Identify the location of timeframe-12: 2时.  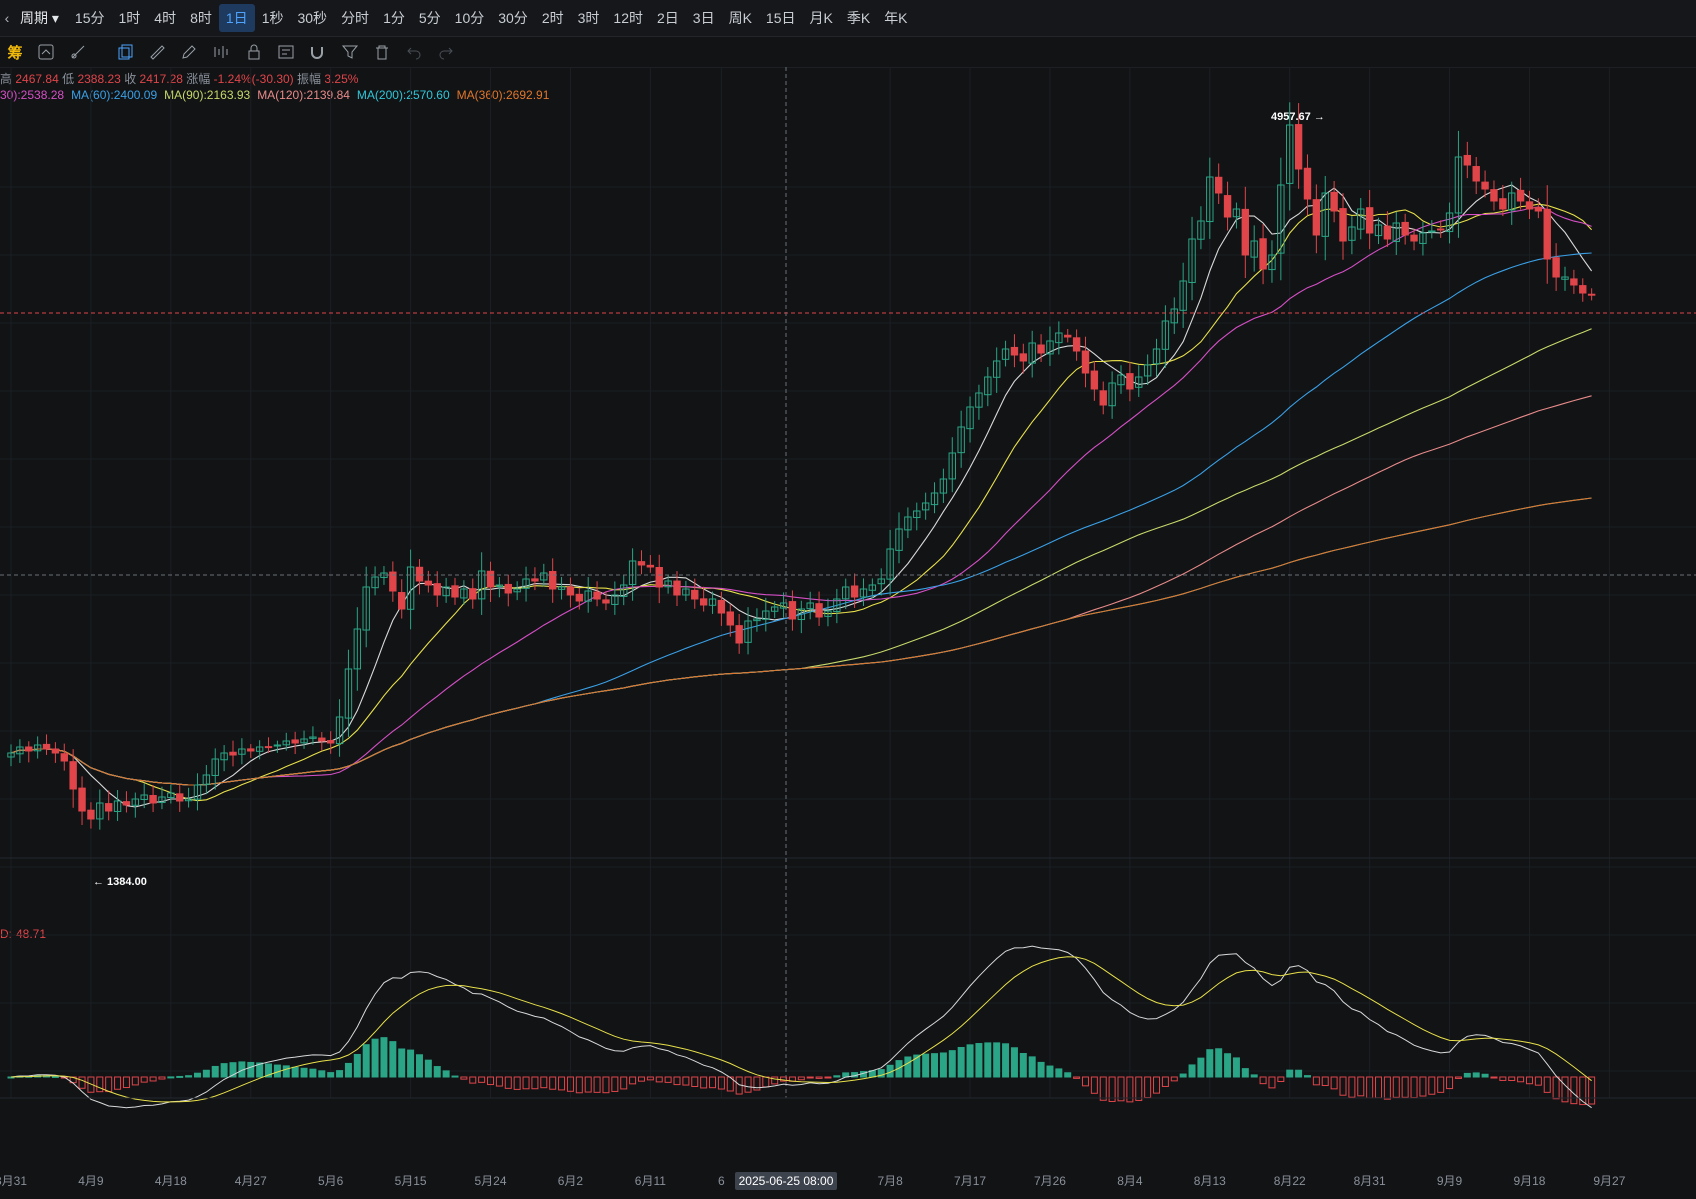
(552, 18).